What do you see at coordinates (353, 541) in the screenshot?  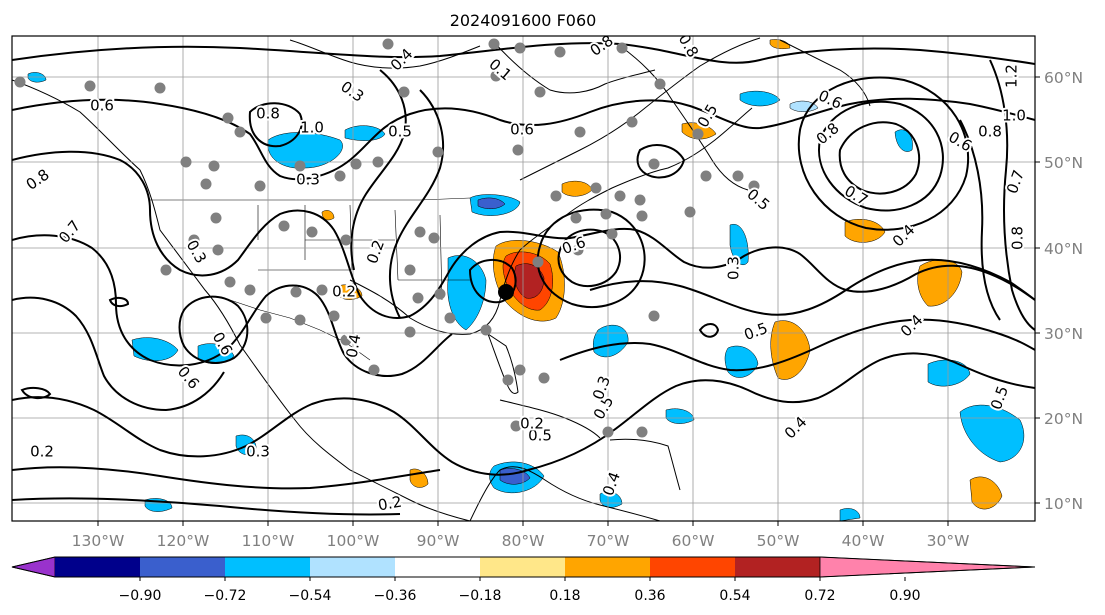 I see `longitude-label: 100°W` at bounding box center [353, 541].